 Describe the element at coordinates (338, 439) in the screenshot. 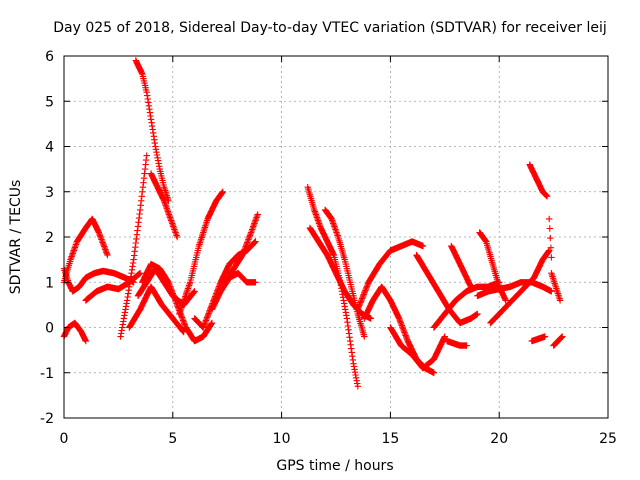

I see `x-tick-labels: 0 5 10 15 20 25` at that location.